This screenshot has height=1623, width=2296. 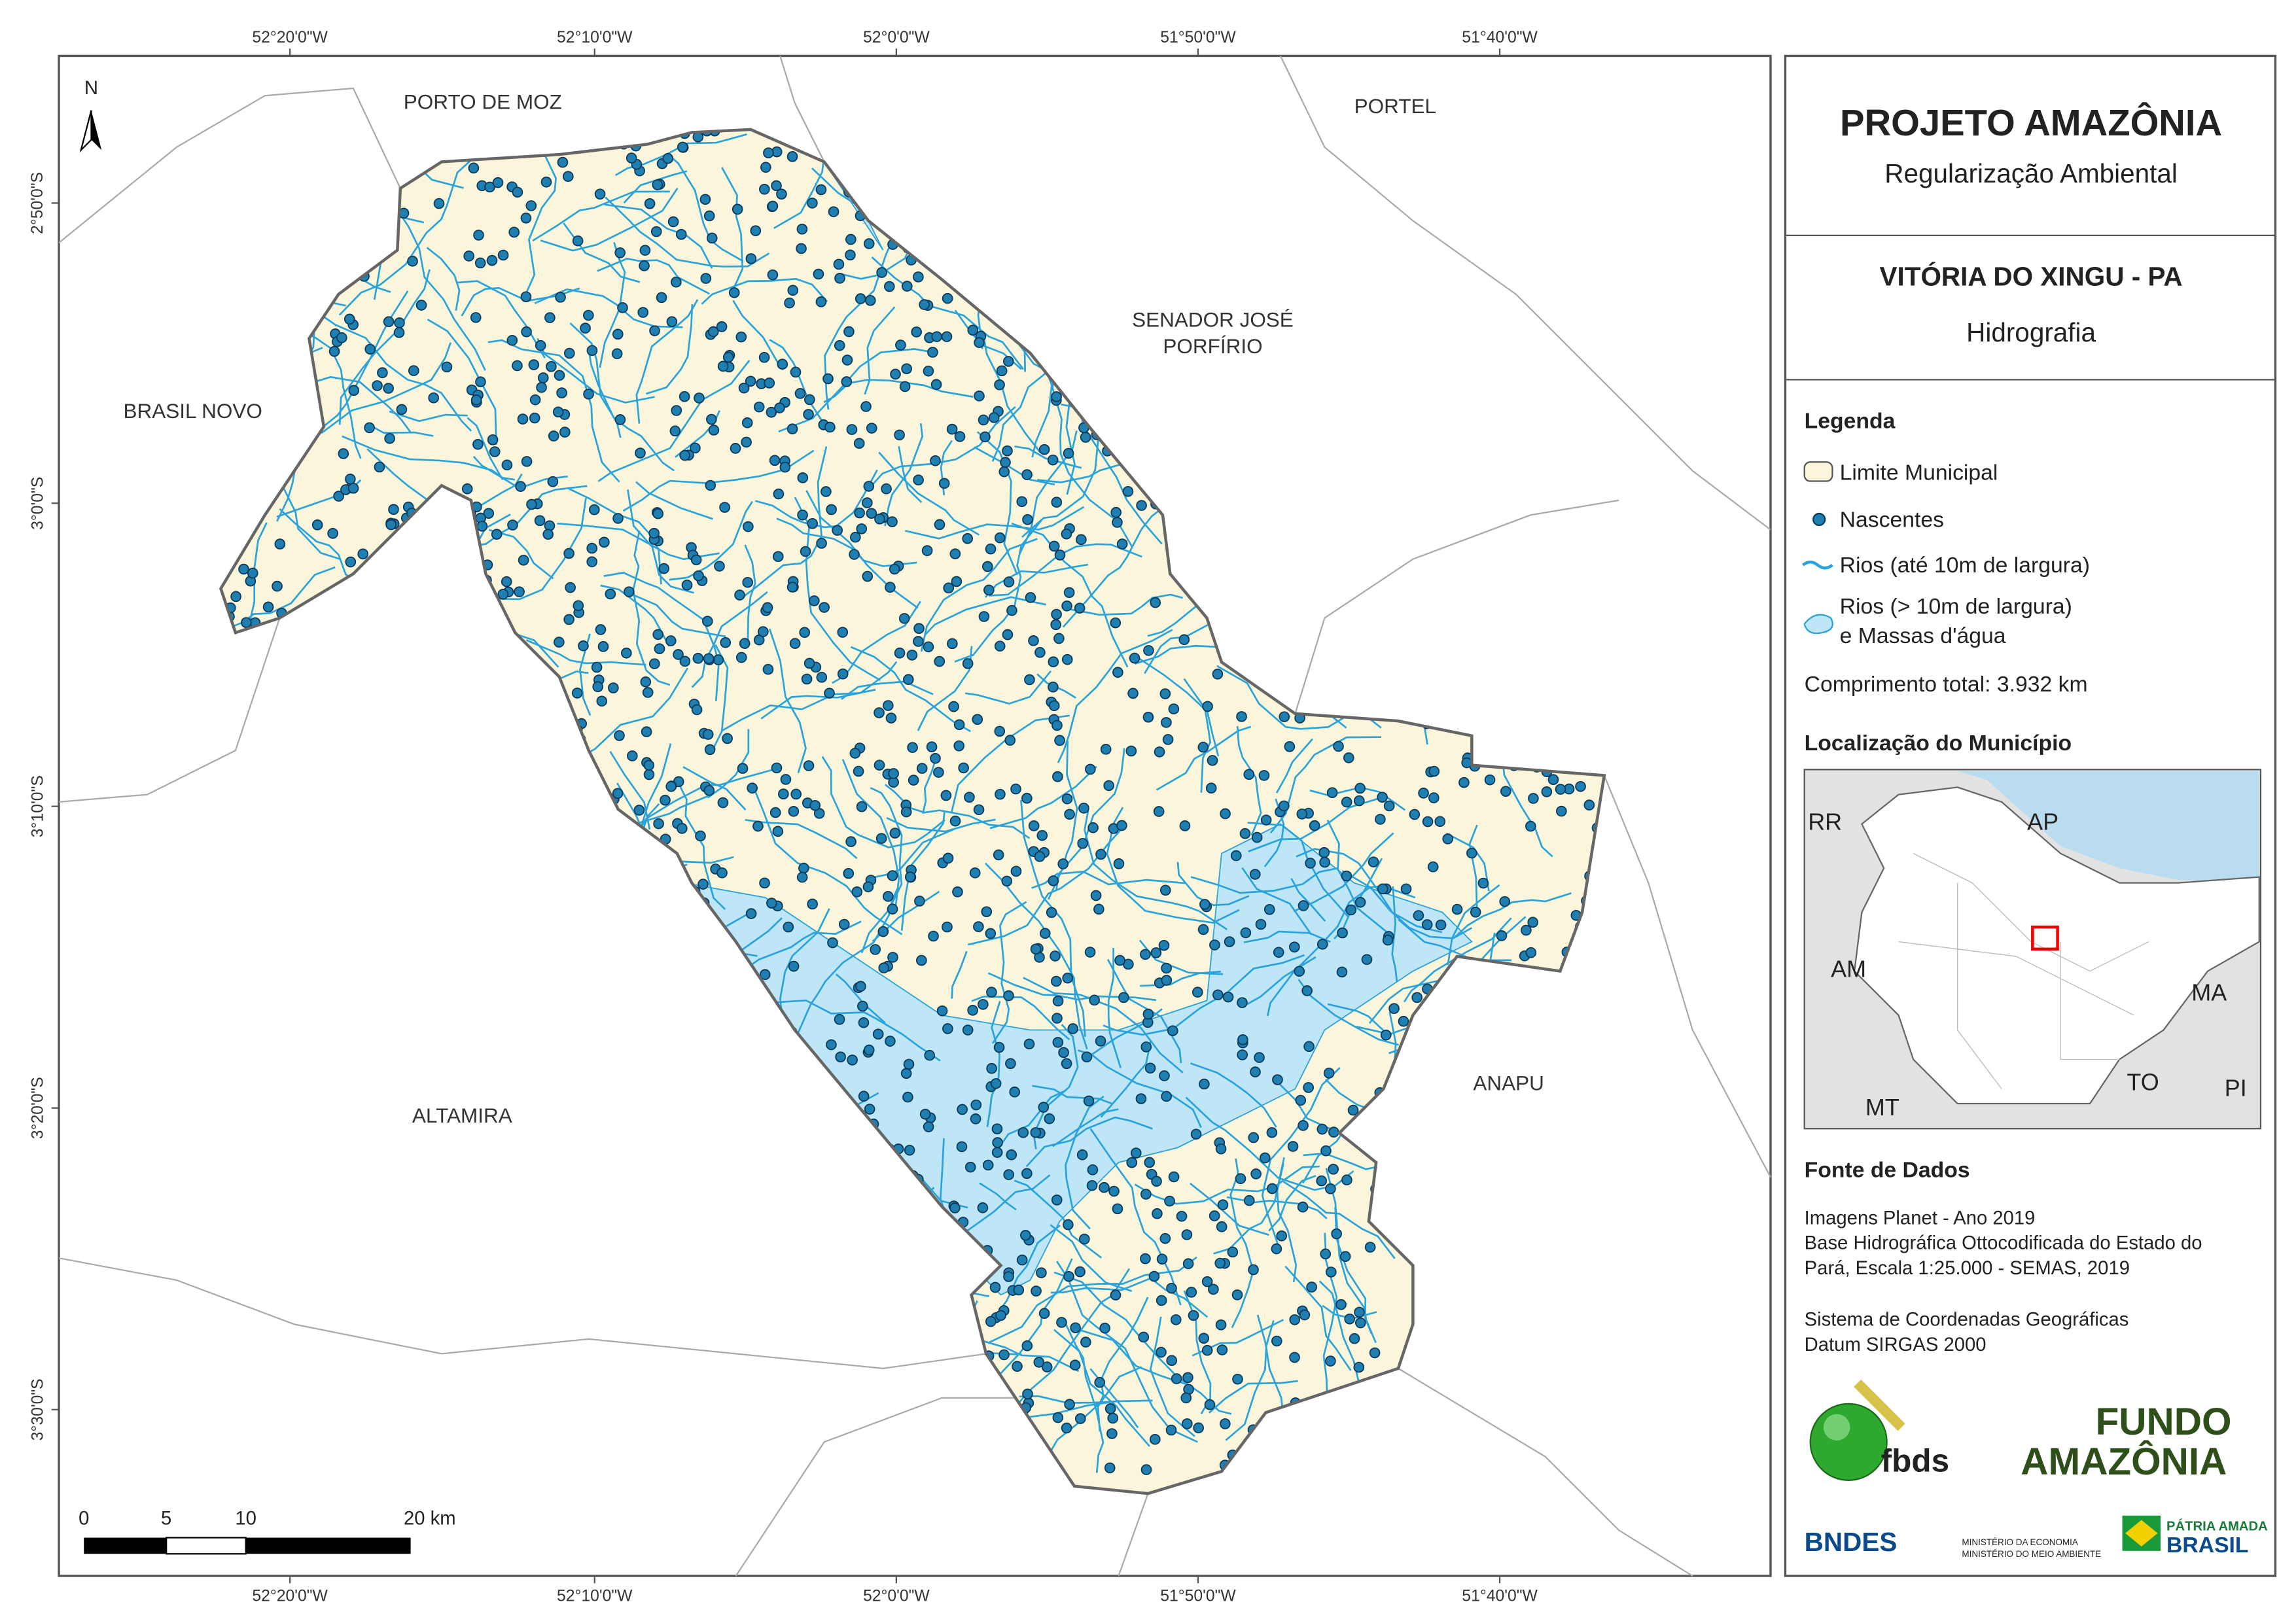 What do you see at coordinates (37, 203) in the screenshot?
I see `latitude-label: 2°50'0"S` at bounding box center [37, 203].